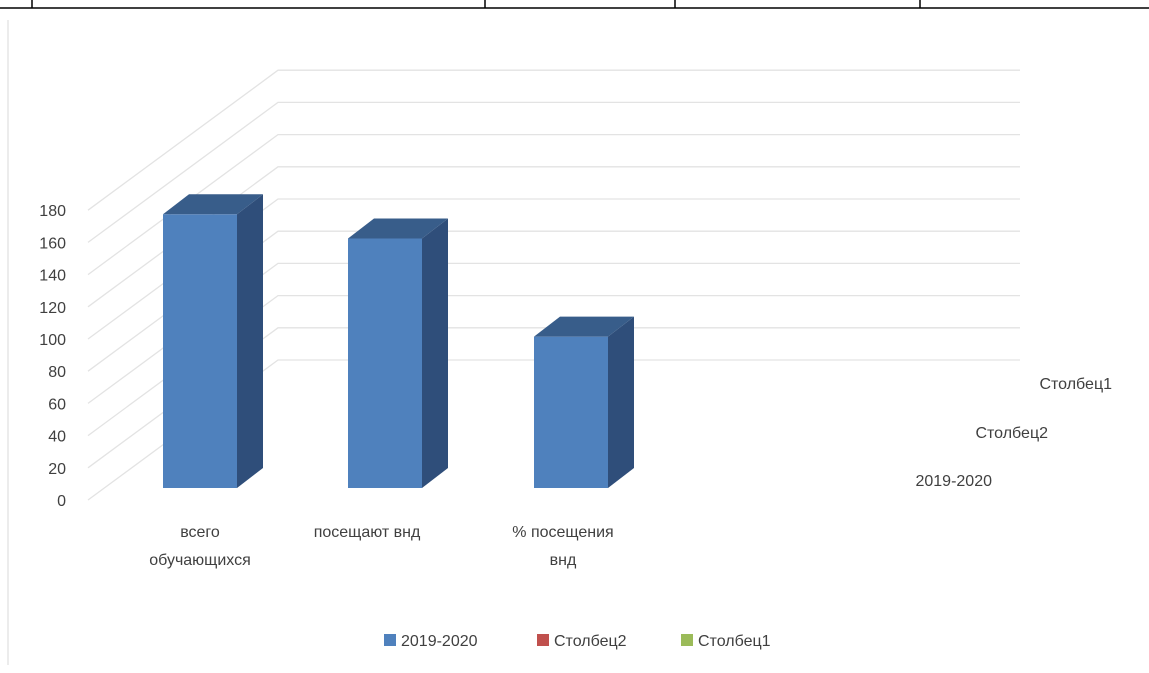 The height and width of the screenshot is (673, 1149). I want to click on y-tick-label: 60, so click(57, 404).